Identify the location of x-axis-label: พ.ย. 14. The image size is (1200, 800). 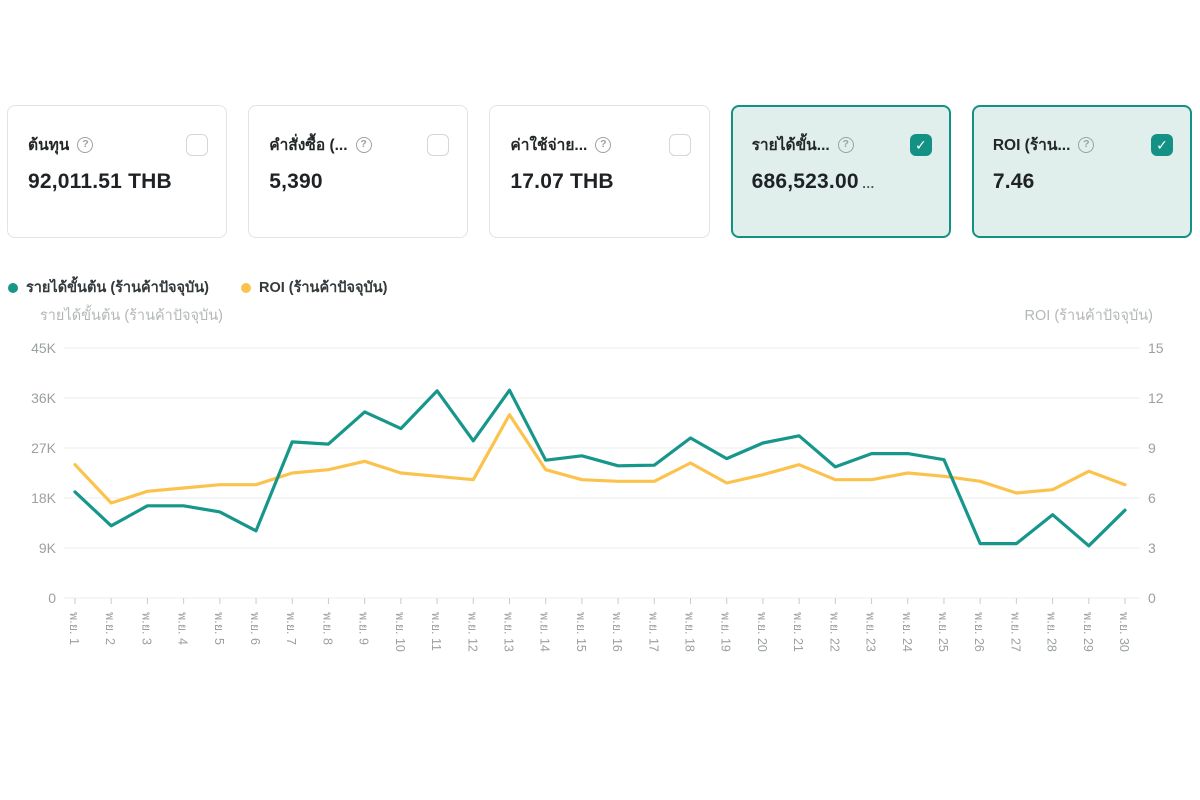
(545, 632).